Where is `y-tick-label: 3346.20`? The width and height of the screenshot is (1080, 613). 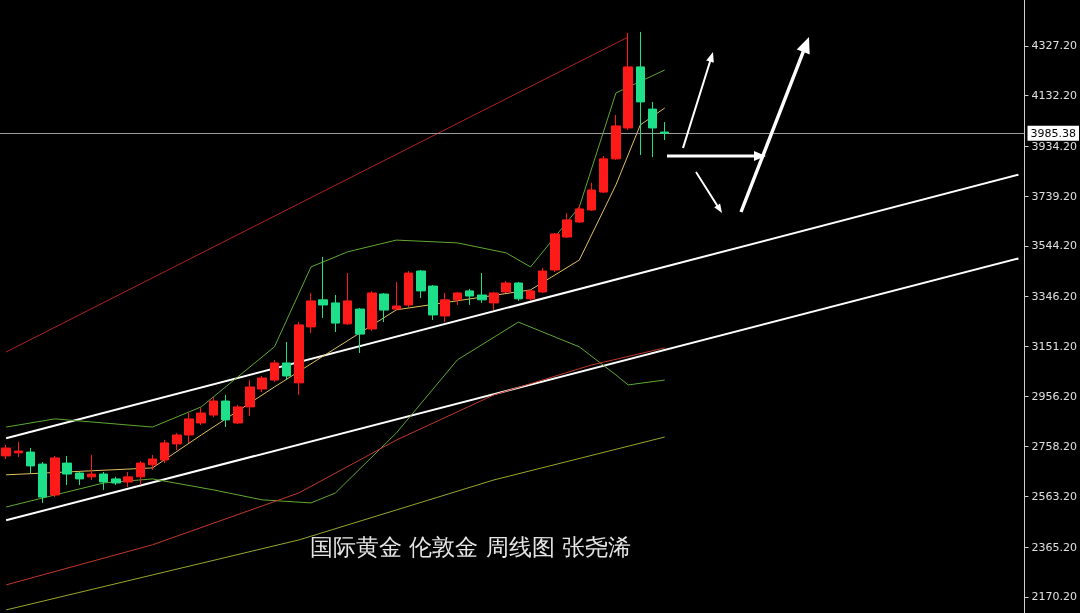 y-tick-label: 3346.20 is located at coordinates (1054, 296).